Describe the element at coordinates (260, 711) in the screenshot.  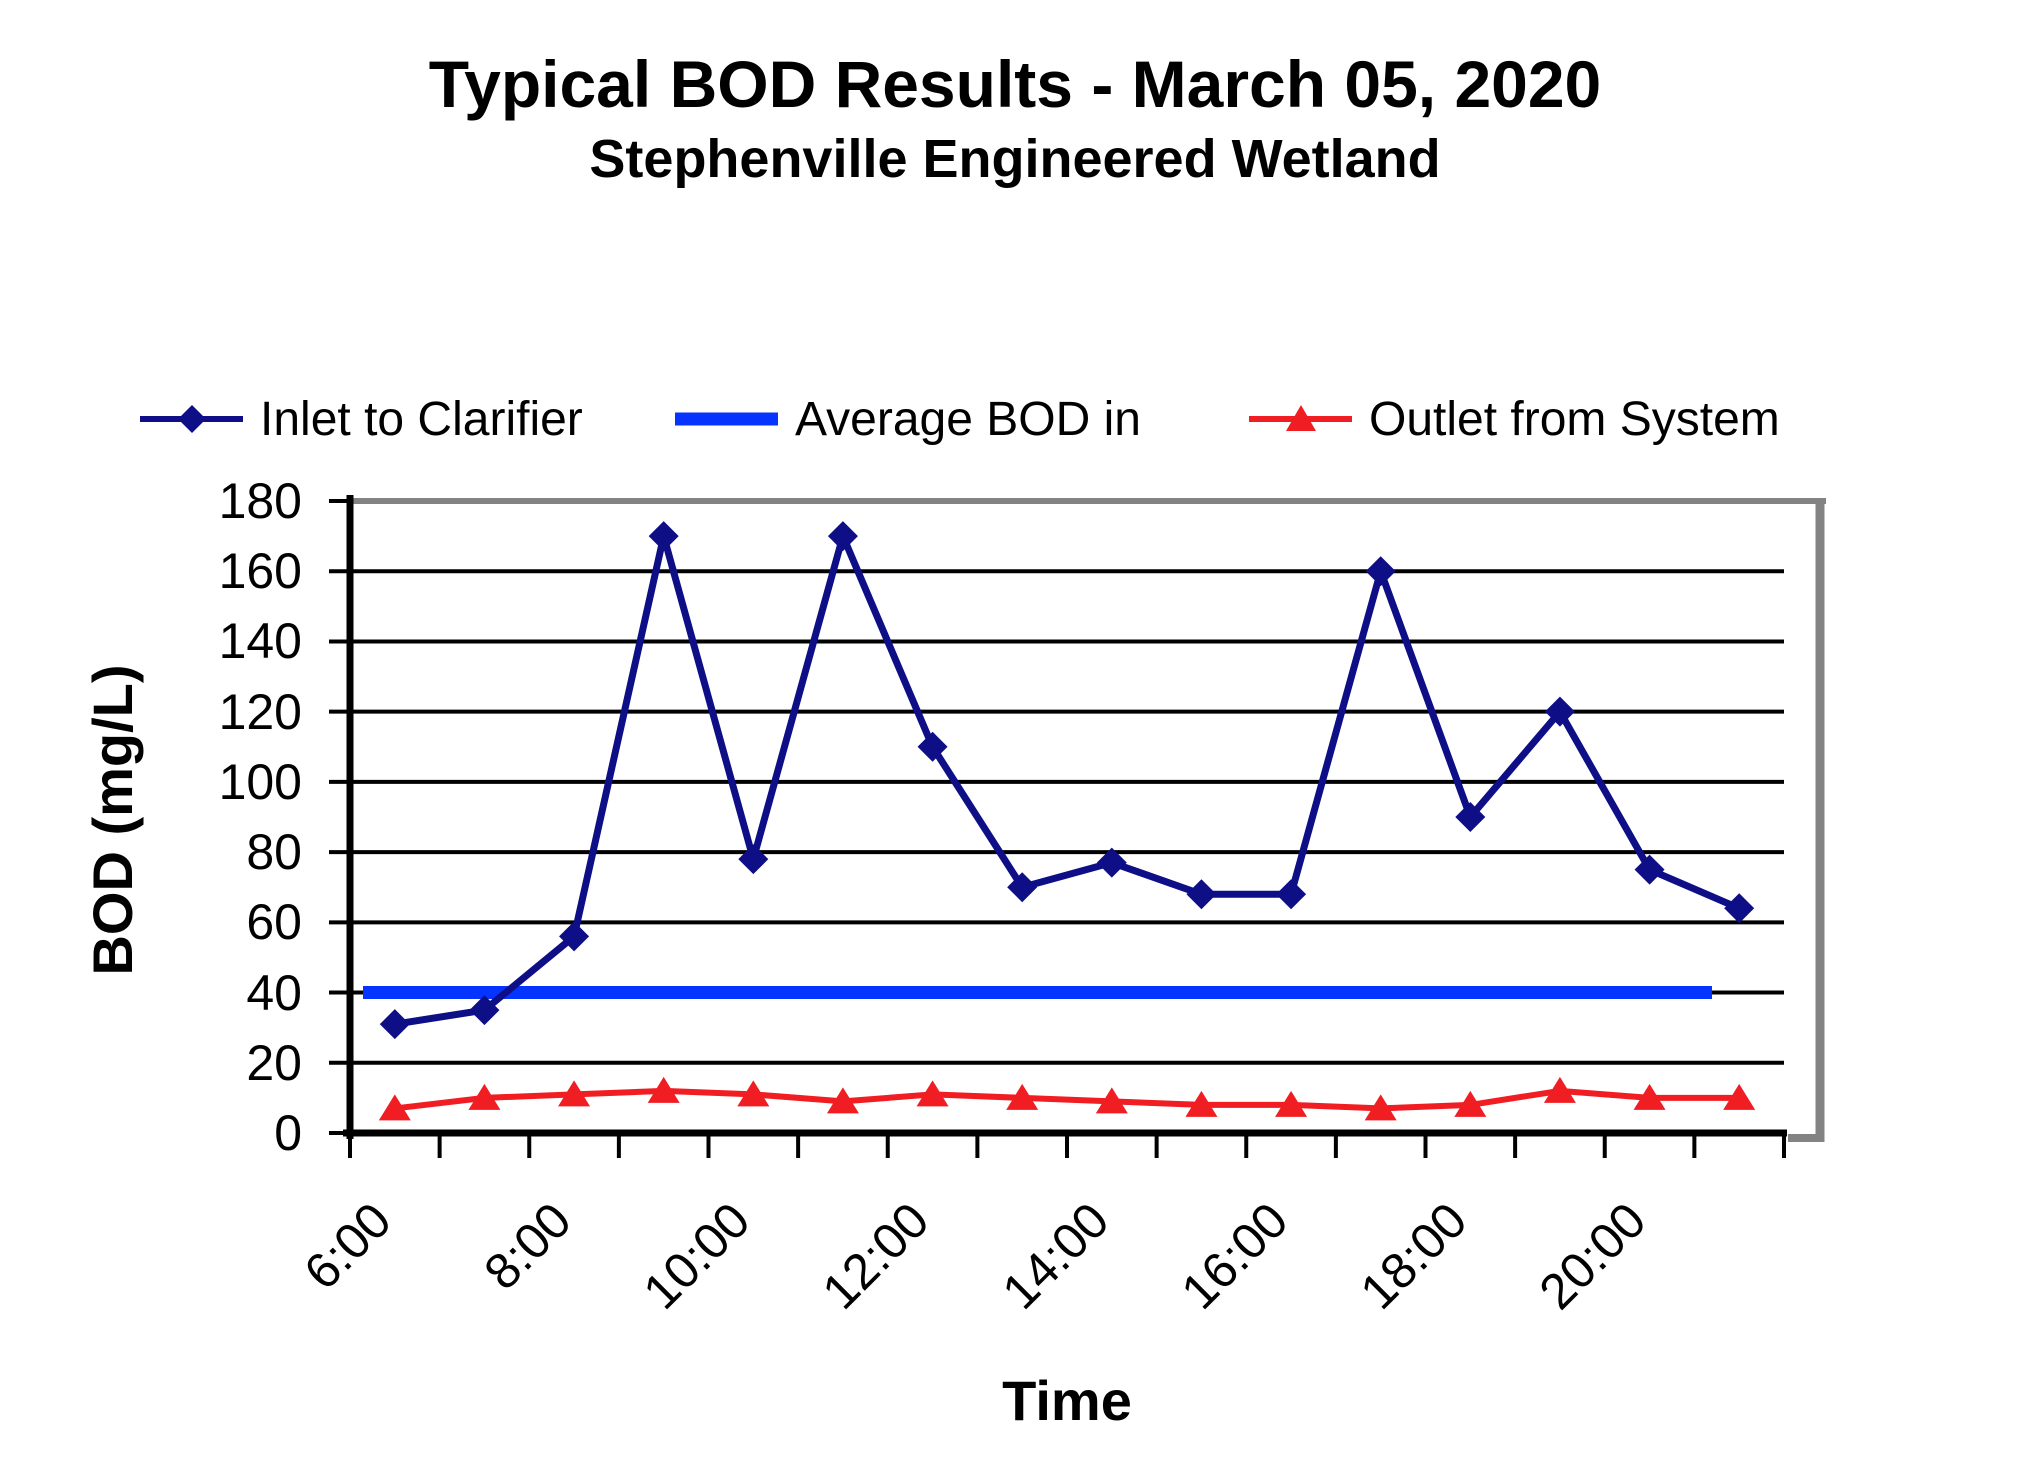
I see `y-tick-label: 120` at that location.